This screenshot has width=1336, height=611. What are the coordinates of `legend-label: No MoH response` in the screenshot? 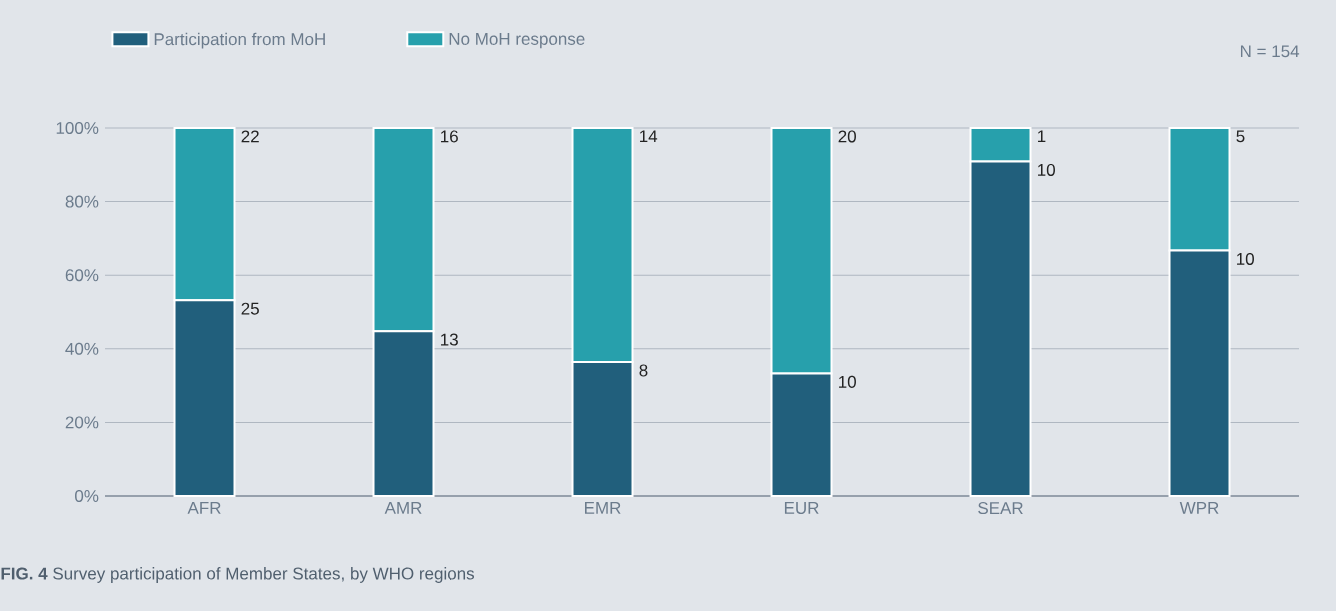 It's located at (517, 41).